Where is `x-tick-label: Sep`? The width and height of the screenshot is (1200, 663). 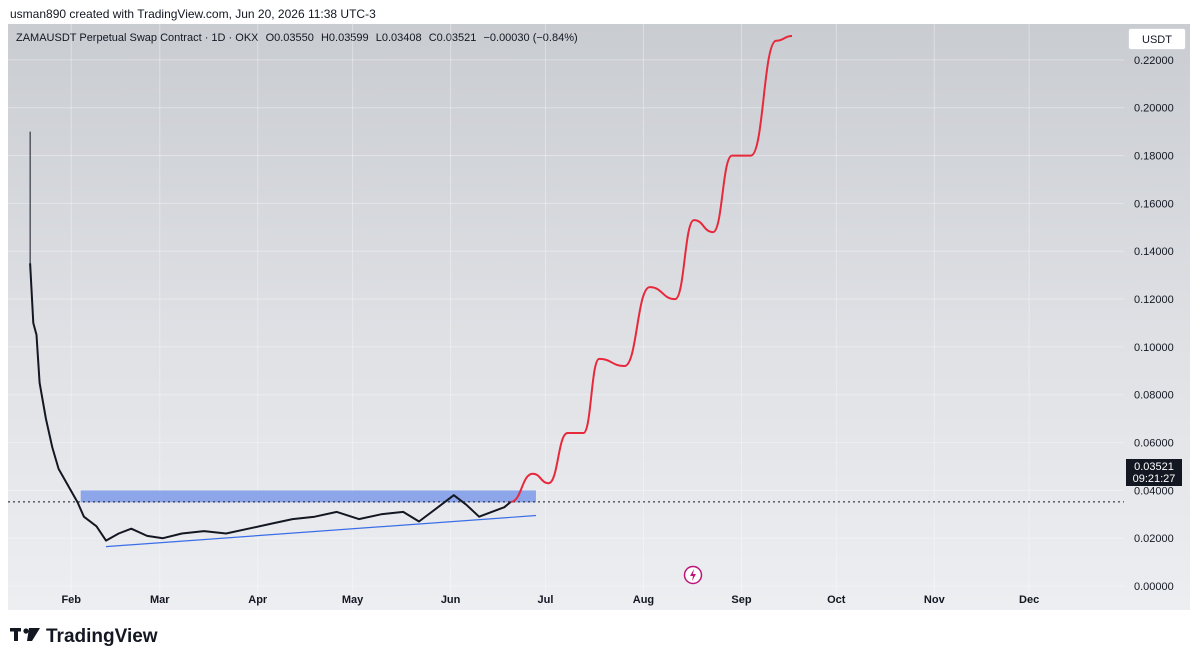
x-tick-label: Sep is located at coordinates (741, 600).